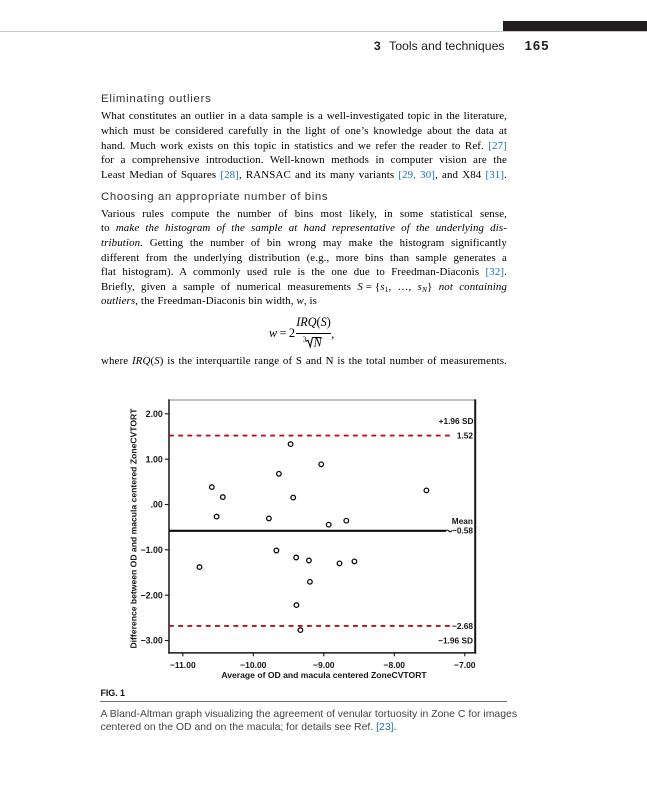 The image size is (647, 800). I want to click on svg-text: −11.00, so click(183, 665).